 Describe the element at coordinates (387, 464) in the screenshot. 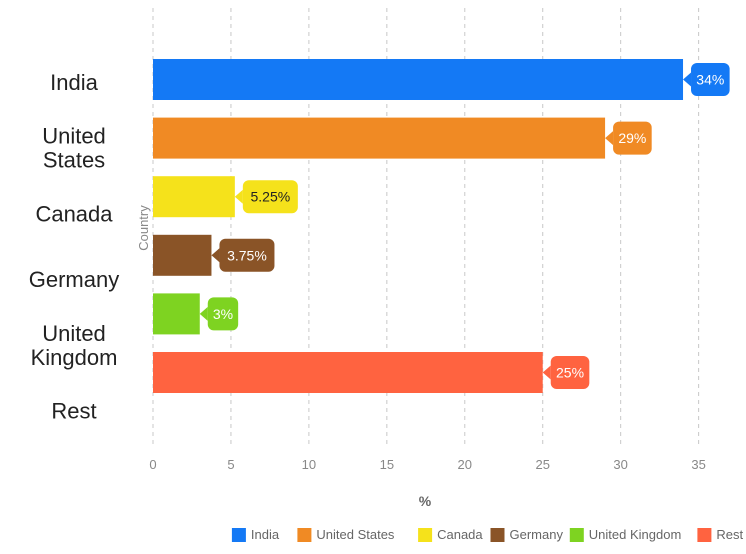

I see `x-tick-label: 15` at that location.